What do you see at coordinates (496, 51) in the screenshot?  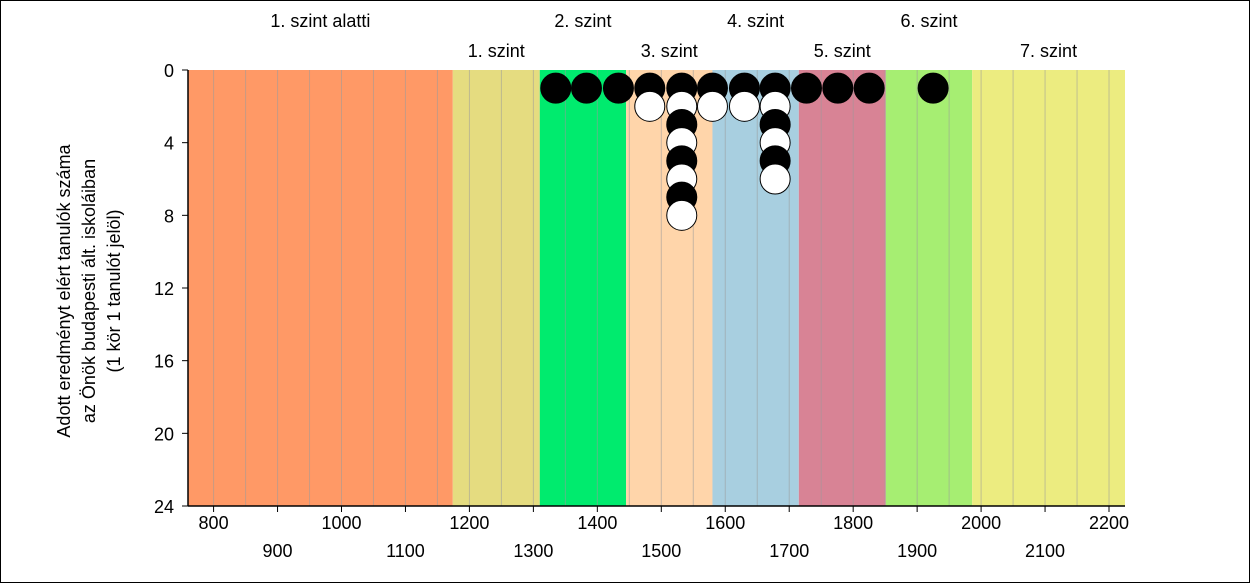 I see `band-label: 1. szint` at bounding box center [496, 51].